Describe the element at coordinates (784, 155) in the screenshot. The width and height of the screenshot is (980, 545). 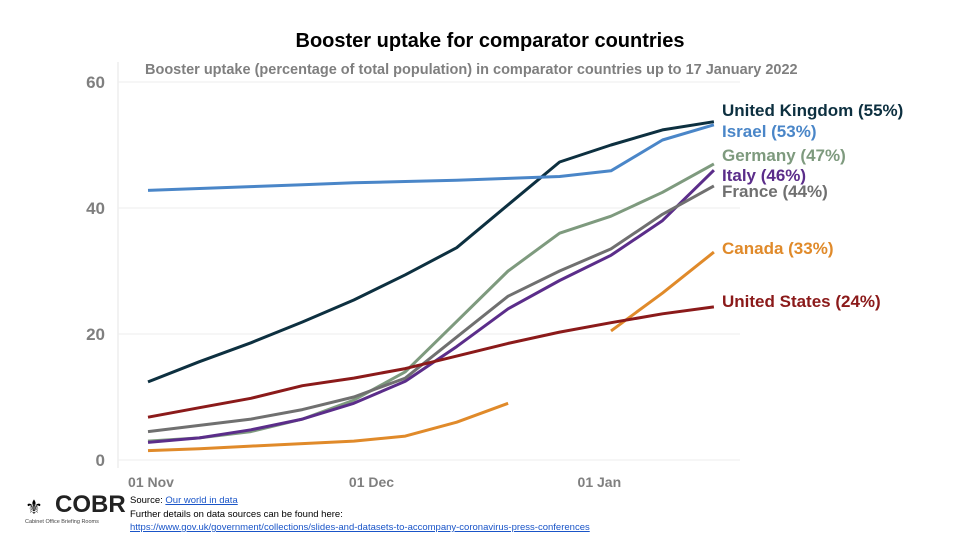
I see `series-label: Germany (47%)` at that location.